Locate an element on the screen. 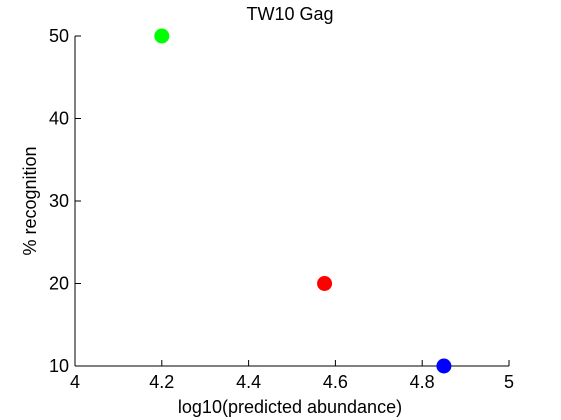  y-axis-label: % recognition is located at coordinates (30, 200).